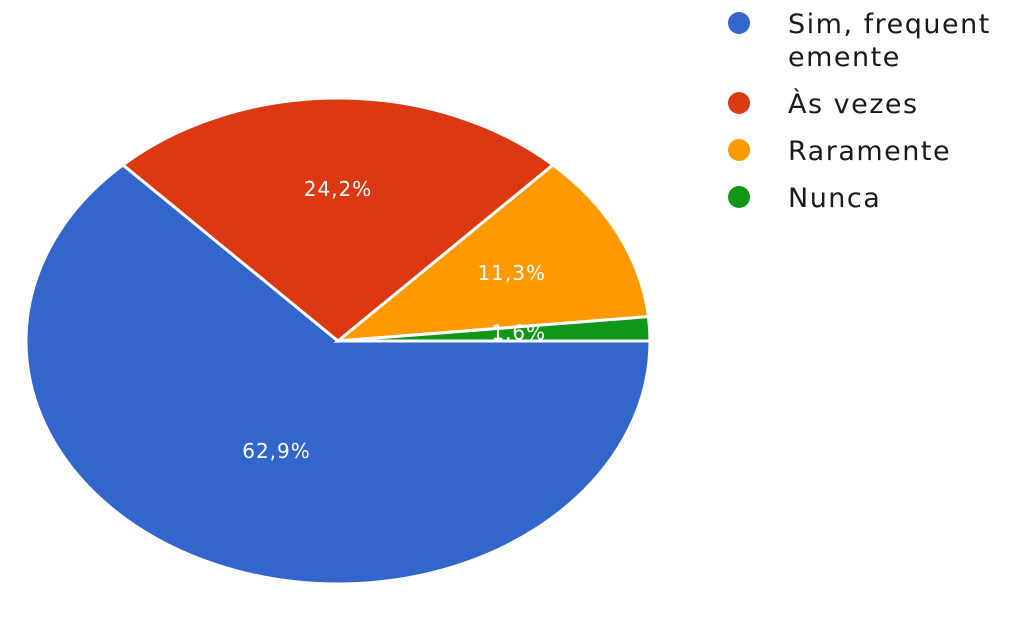 The height and width of the screenshot is (619, 1024). What do you see at coordinates (492, 253) in the screenshot?
I see `pie-slice-raramente` at bounding box center [492, 253].